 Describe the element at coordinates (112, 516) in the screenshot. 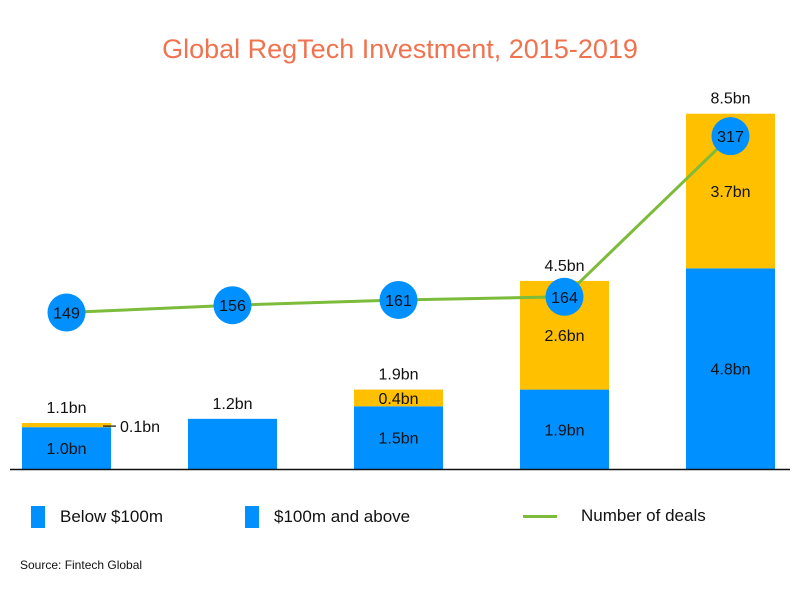

I see `legend-label: Below $100m` at that location.